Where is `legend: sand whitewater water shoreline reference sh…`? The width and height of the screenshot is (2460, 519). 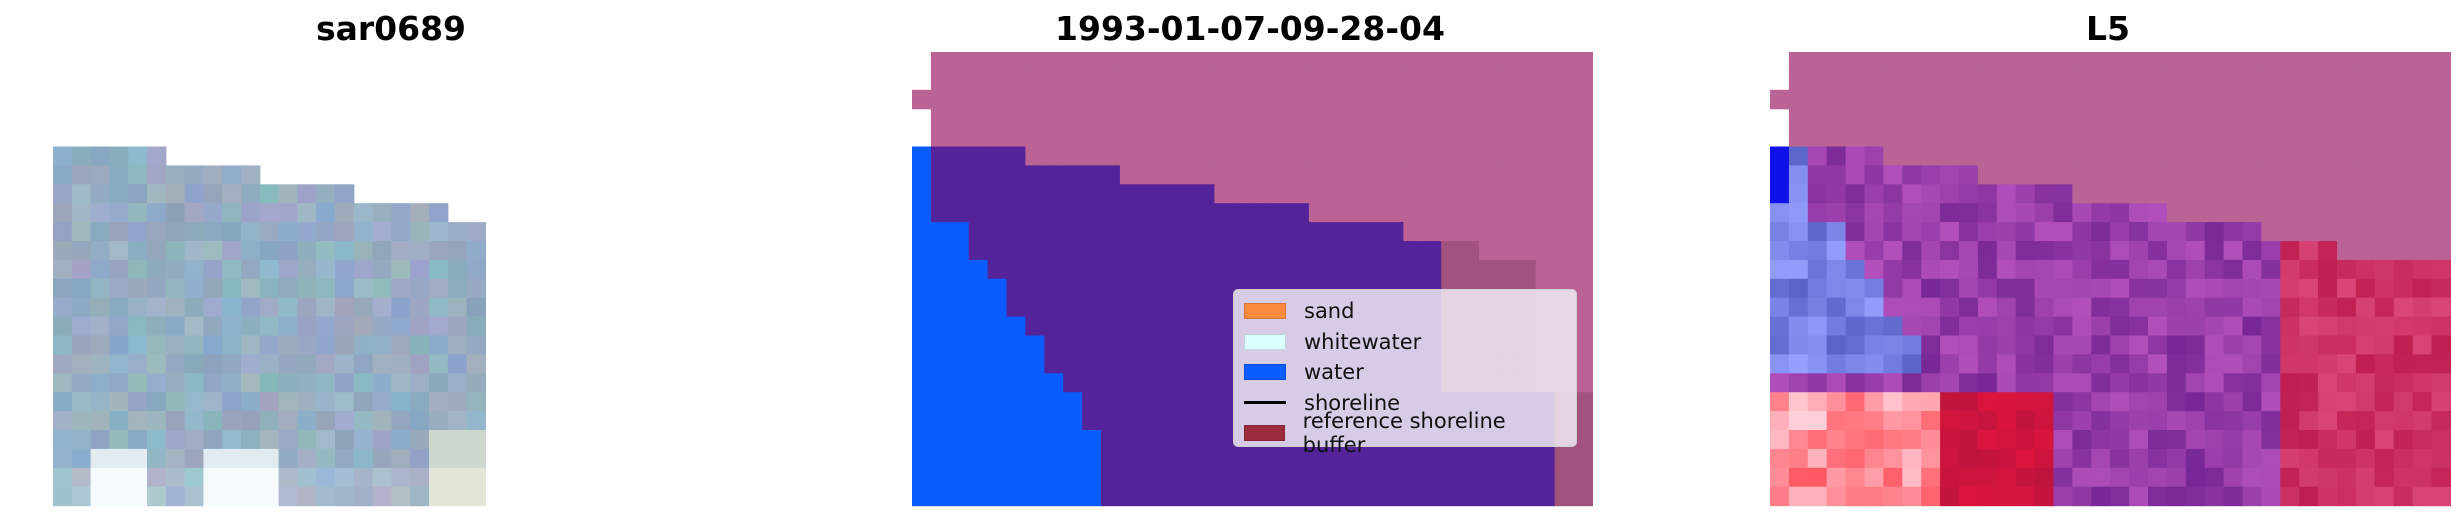
legend: sand whitewater water shoreline reference sh… is located at coordinates (1405, 373).